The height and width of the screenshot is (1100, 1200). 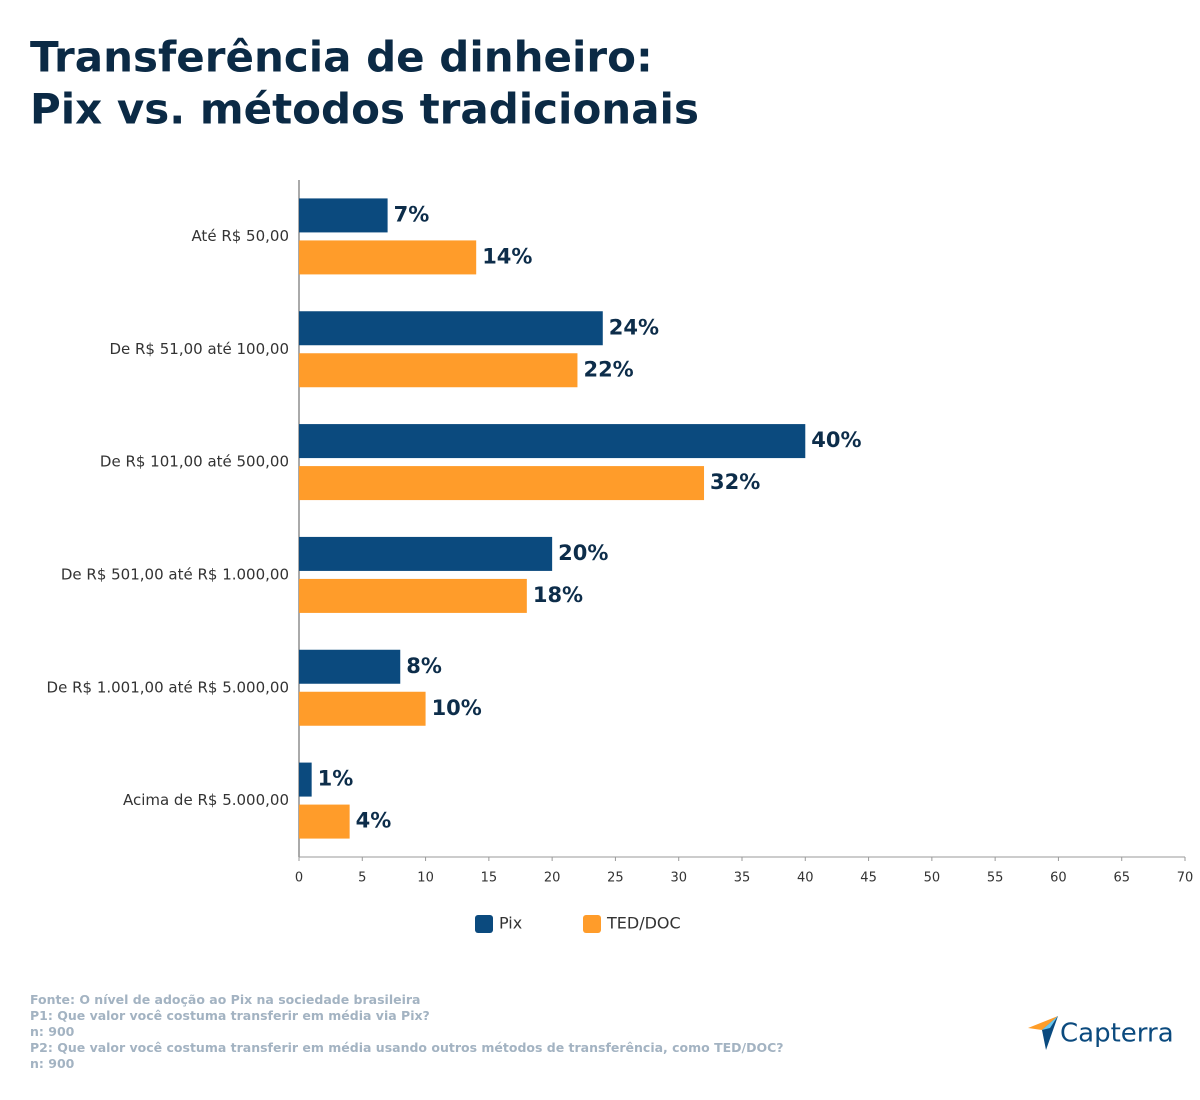 I want to click on x-tick-label: 55, so click(x=995, y=878).